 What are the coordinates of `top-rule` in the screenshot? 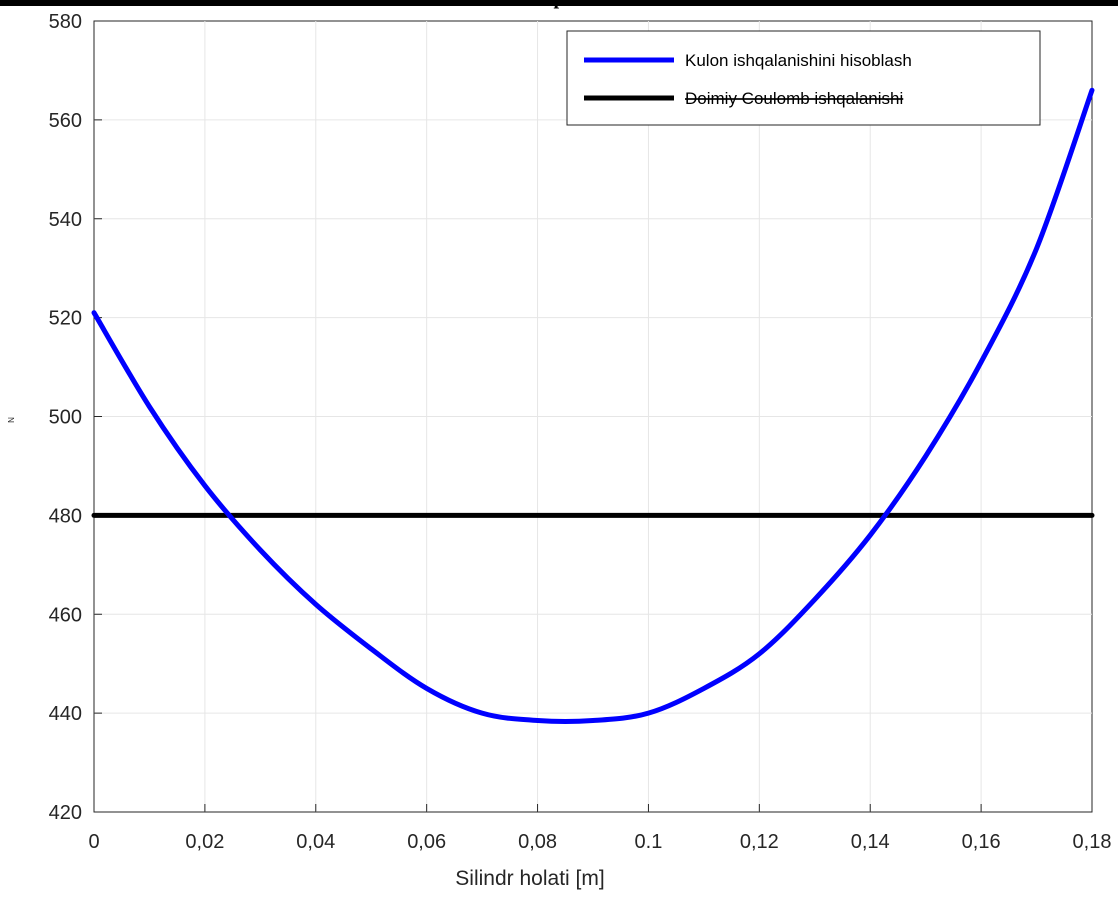 It's located at (559, 3).